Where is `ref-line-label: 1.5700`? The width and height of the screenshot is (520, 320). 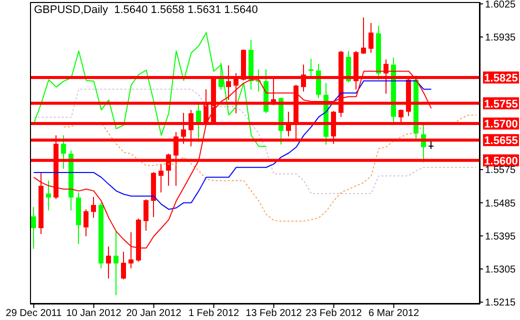 ref-line-label: 1.5700 is located at coordinates (501, 124).